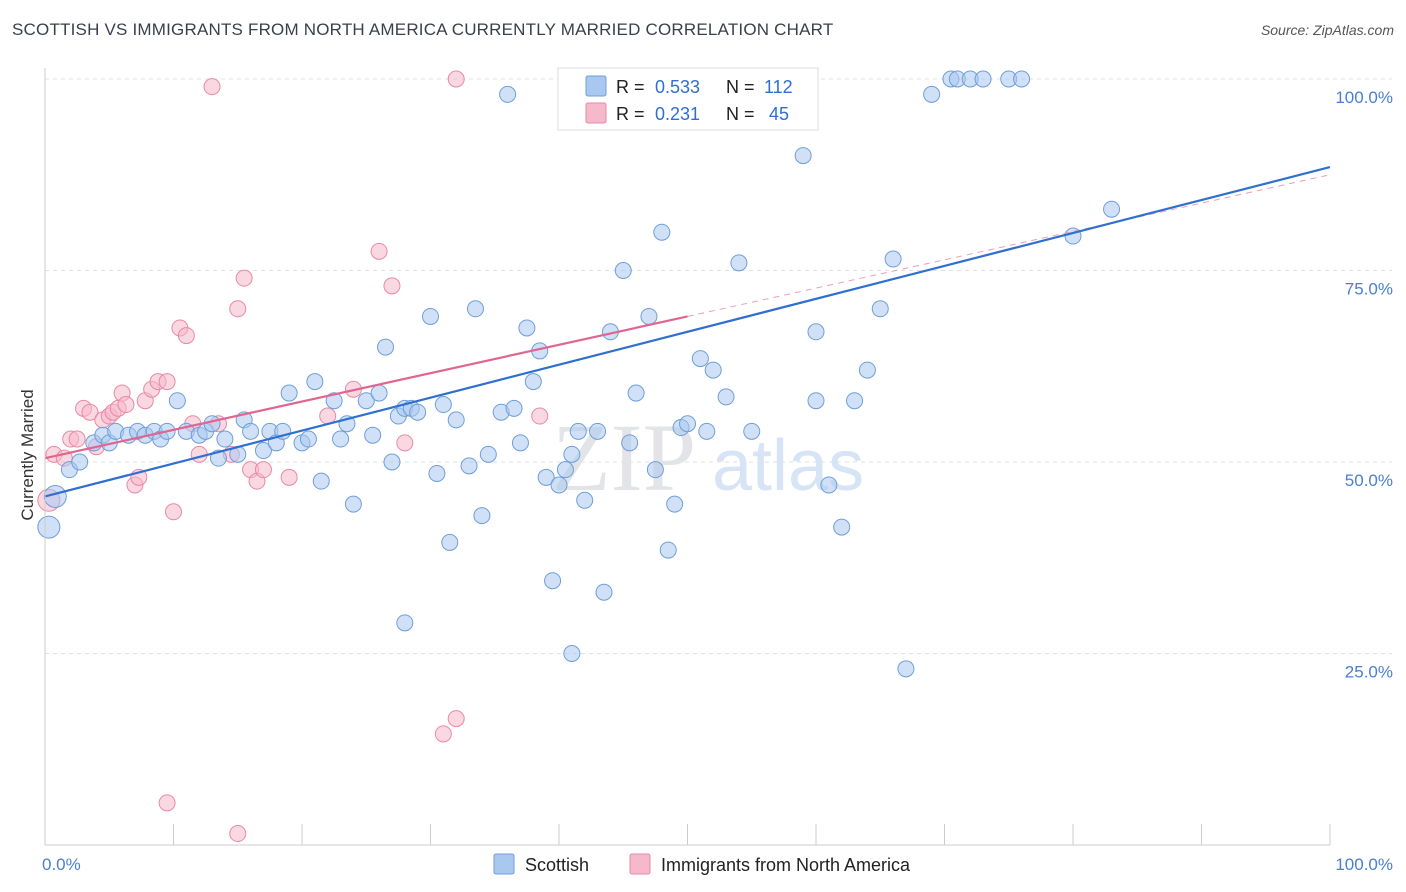 Image resolution: width=1406 pixels, height=892 pixels. Describe the element at coordinates (677, 87) in the screenshot. I see `stats-r-value-scottish: 0.533` at that location.